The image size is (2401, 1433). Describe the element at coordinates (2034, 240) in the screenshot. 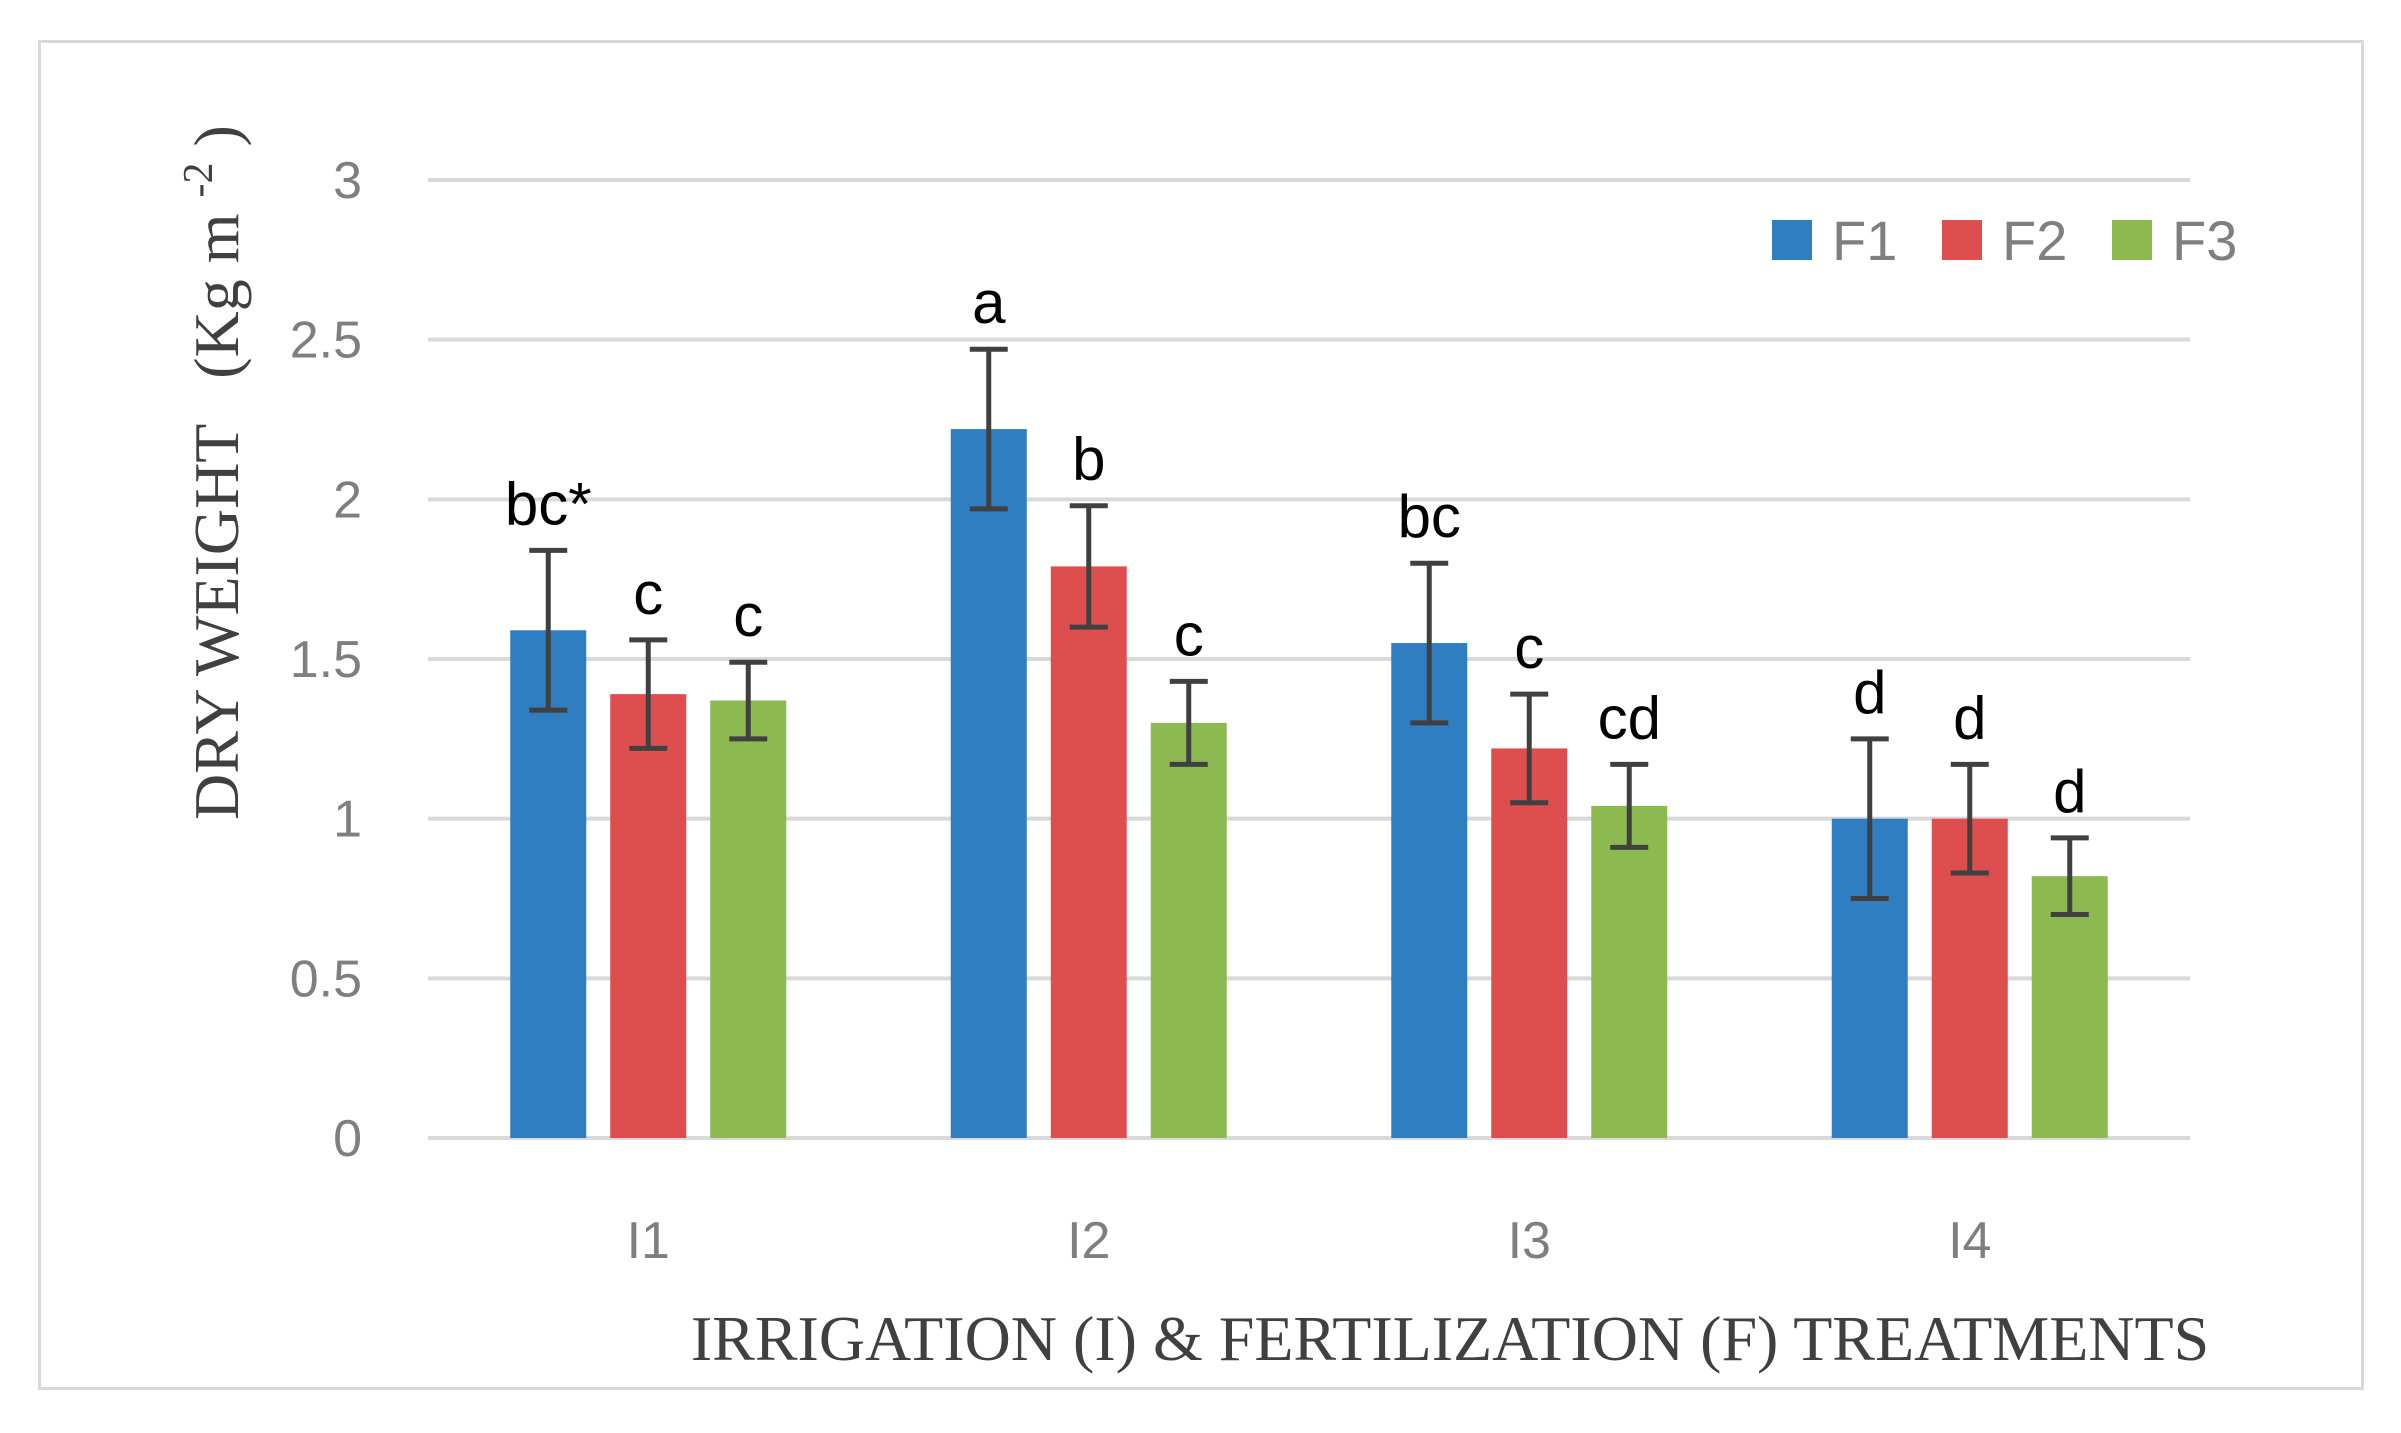

I see `legend-label: F2` at that location.